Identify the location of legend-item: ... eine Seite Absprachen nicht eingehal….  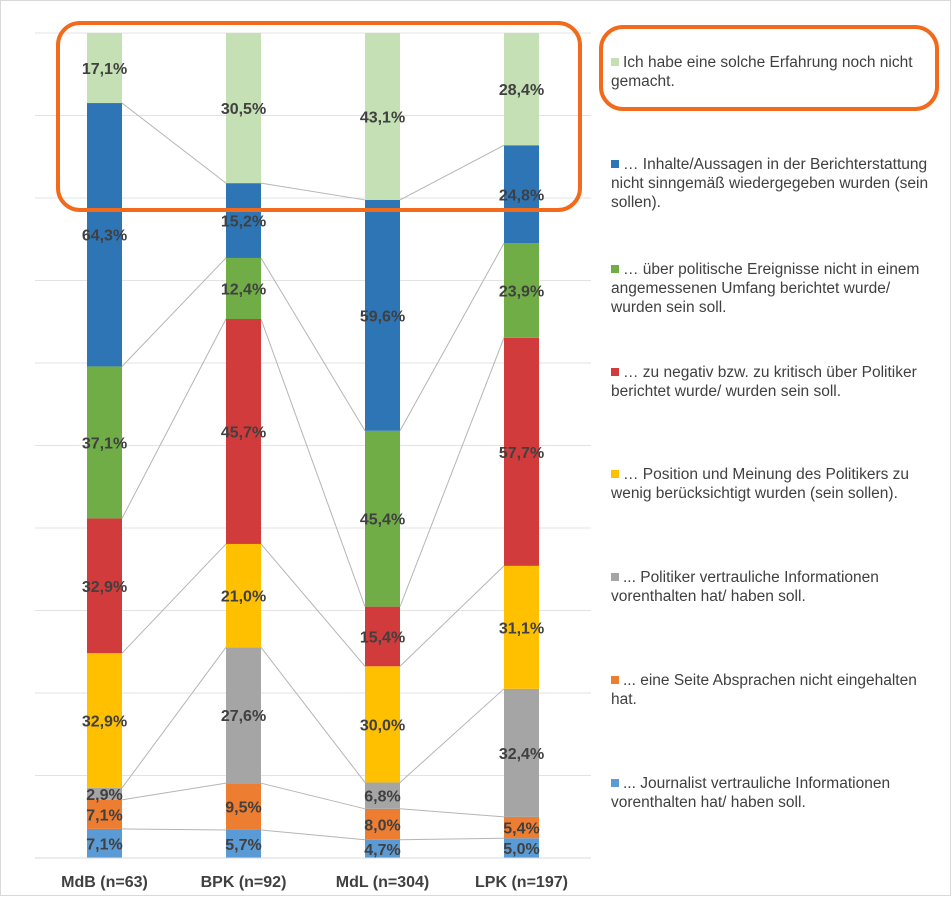
(776, 690).